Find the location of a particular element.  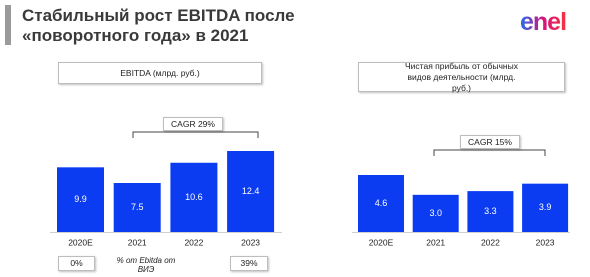

chart-title: EBITDA (млрд. руб.) is located at coordinates (160, 73).